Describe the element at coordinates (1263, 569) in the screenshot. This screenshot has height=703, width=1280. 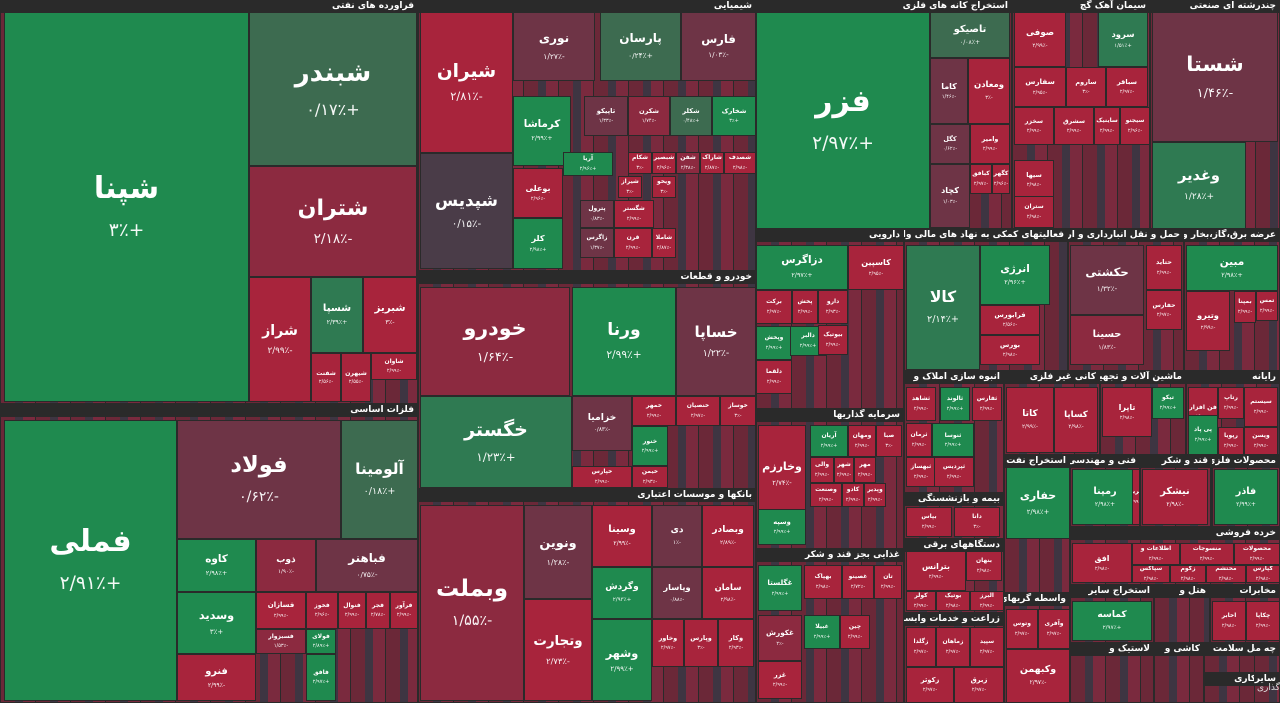
I see `stock-symbol: کپارس` at that location.